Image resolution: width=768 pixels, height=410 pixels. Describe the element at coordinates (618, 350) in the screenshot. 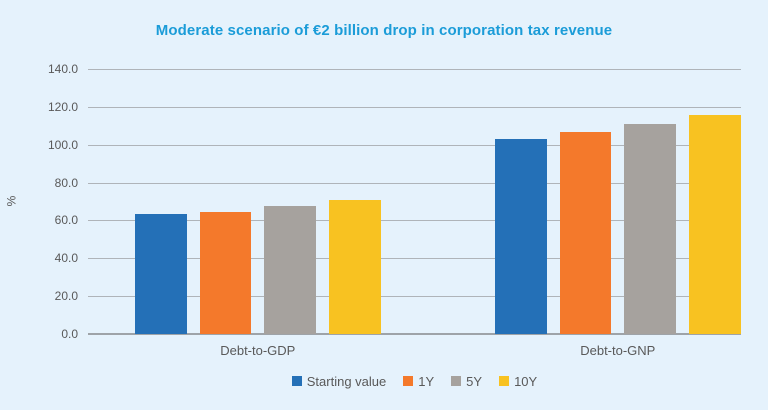

I see `x-category-label-debt-to-gnp: Debt-to-GNP` at that location.